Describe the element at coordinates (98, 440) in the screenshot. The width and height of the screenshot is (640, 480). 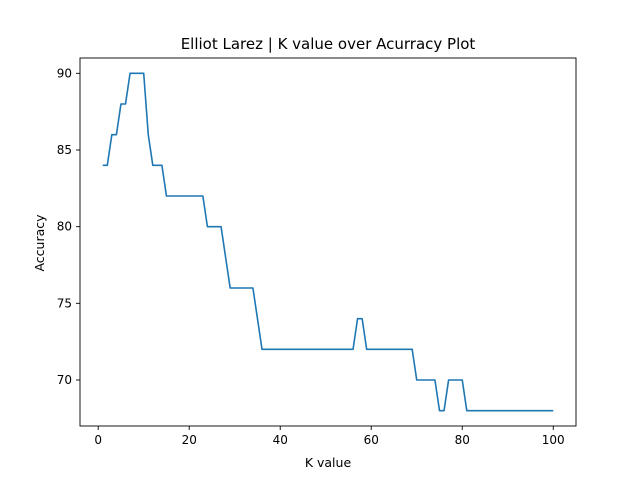
I see `x-tick-label: 0` at that location.